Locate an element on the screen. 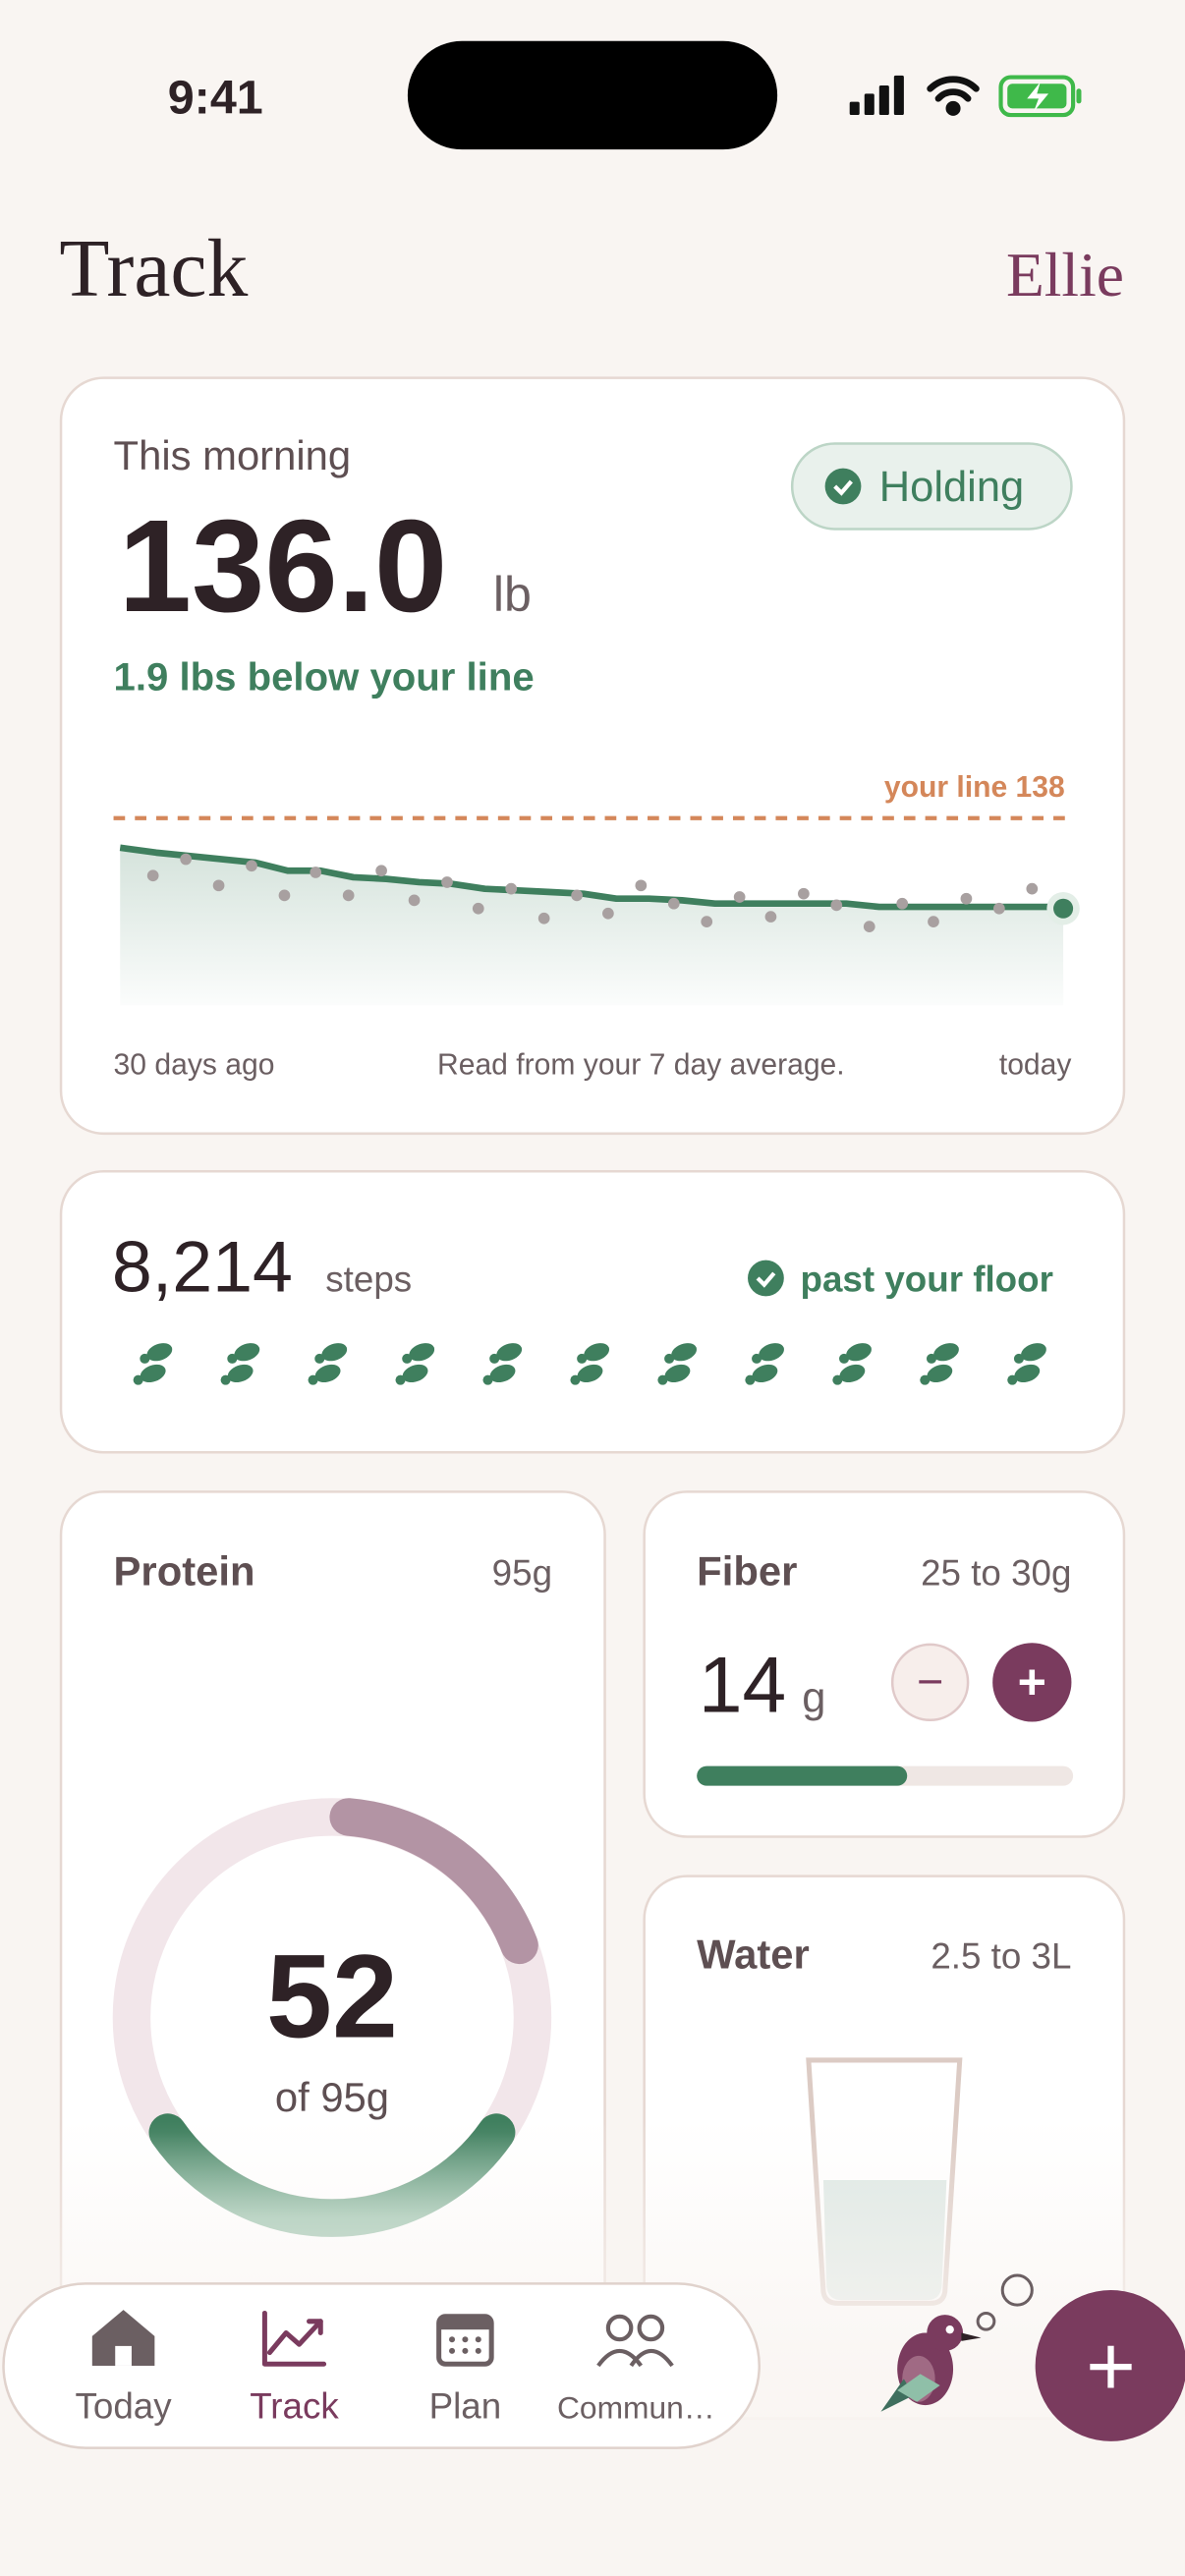 This screenshot has width=1185, height=2576. trend-line is located at coordinates (592, 877).